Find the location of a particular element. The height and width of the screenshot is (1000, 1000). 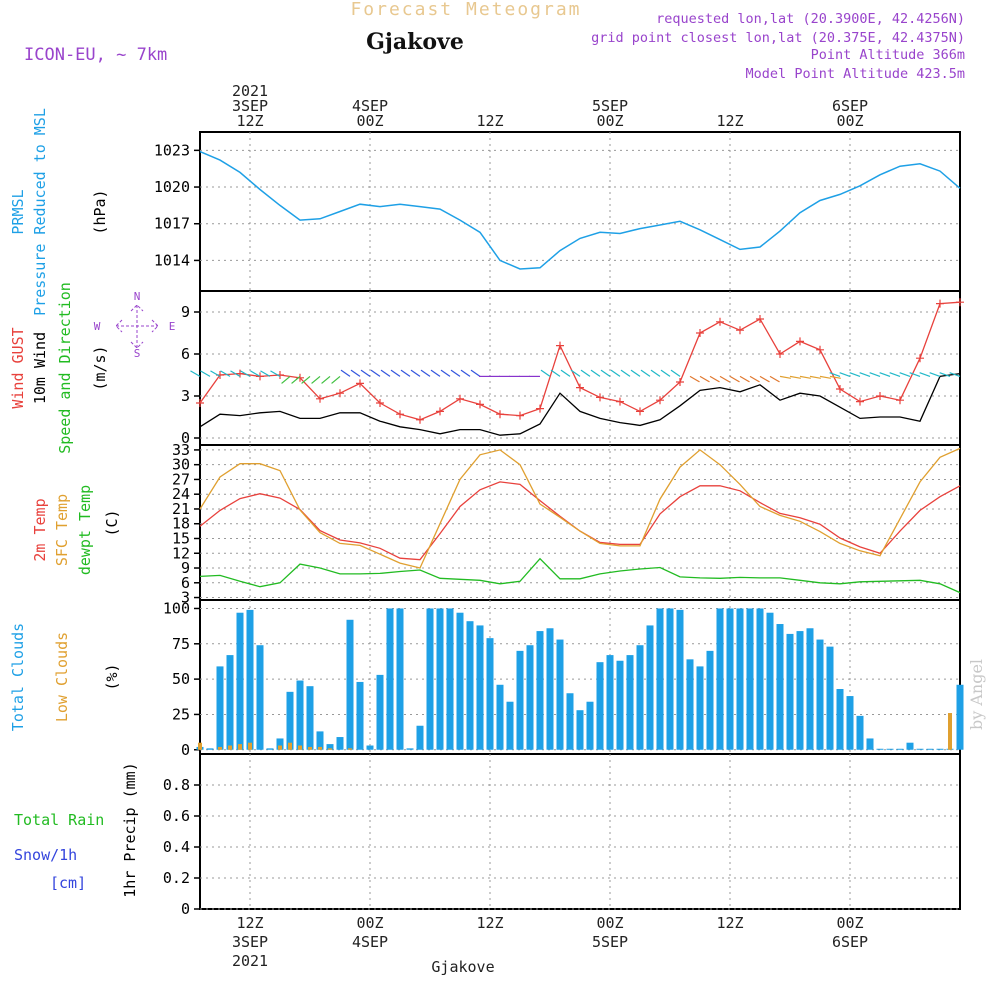

precip-ytick-label: 0.2 is located at coordinates (176, 878).